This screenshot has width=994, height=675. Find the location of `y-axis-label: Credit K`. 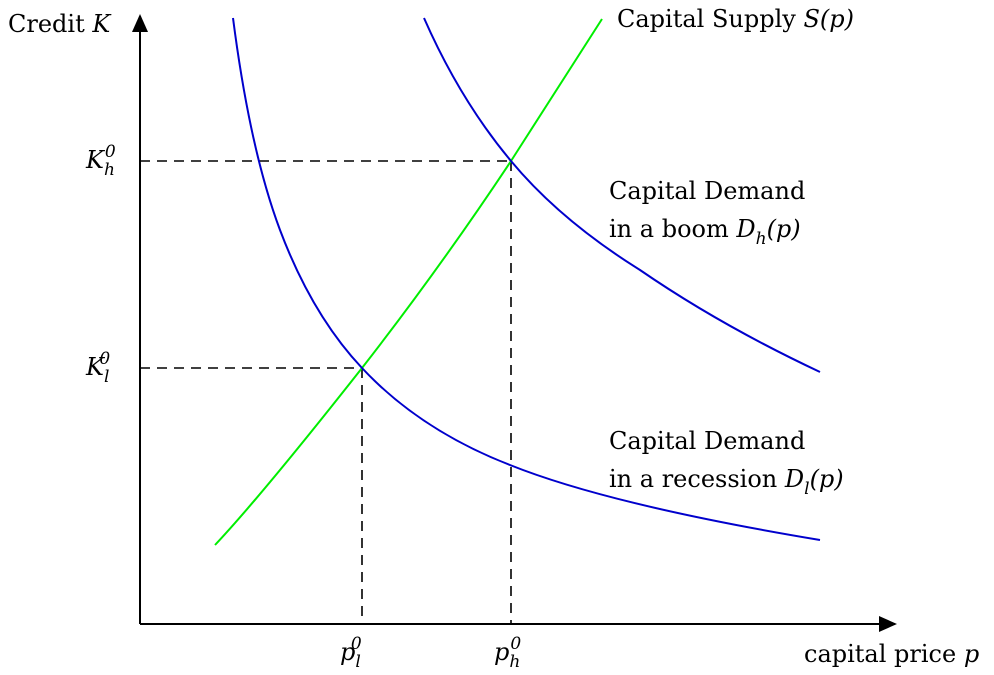

y-axis-label: Credit K is located at coordinates (60, 24).